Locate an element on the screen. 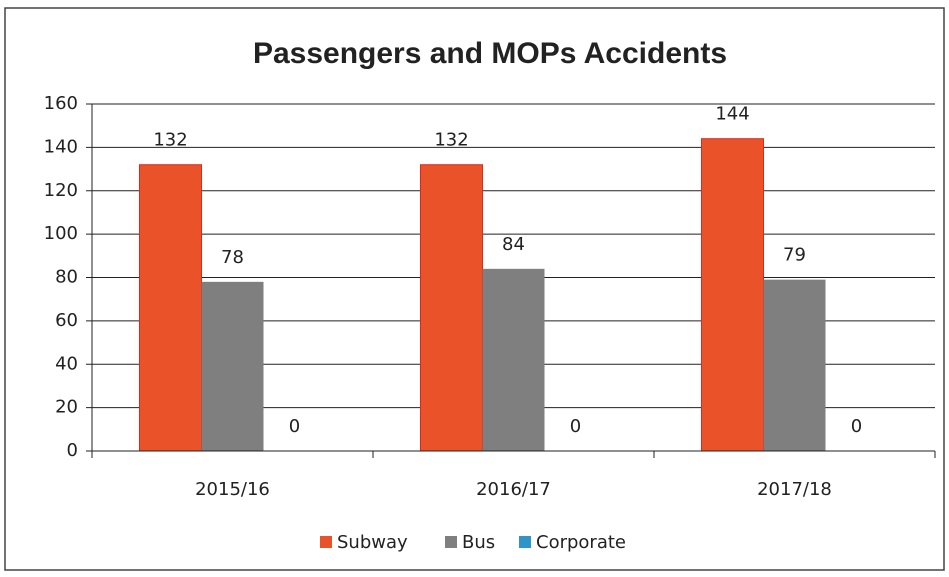  legend-label: Corporate is located at coordinates (581, 542).